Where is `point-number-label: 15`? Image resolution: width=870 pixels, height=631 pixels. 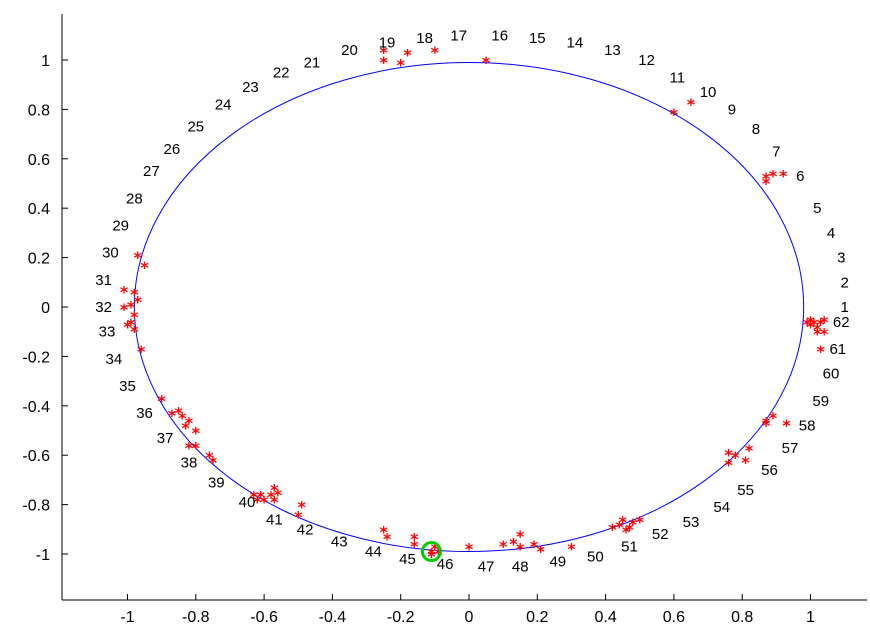
point-number-label: 15 is located at coordinates (537, 38).